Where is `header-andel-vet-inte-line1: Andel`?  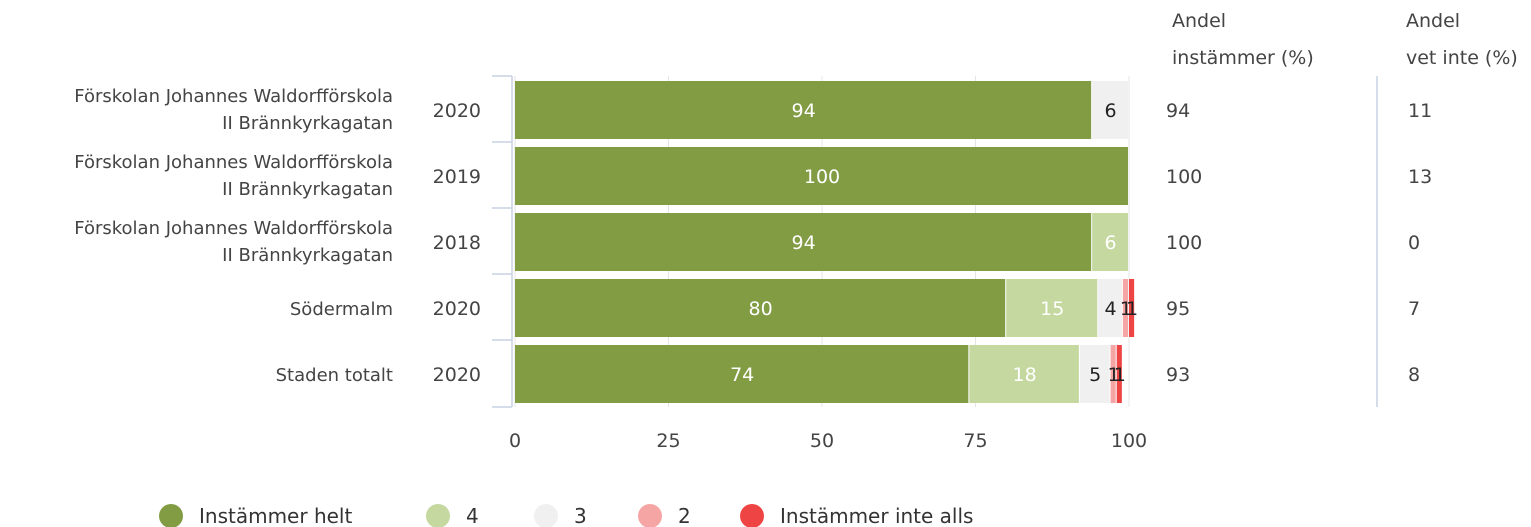
header-andel-vet-inte-line1: Andel is located at coordinates (1433, 21).